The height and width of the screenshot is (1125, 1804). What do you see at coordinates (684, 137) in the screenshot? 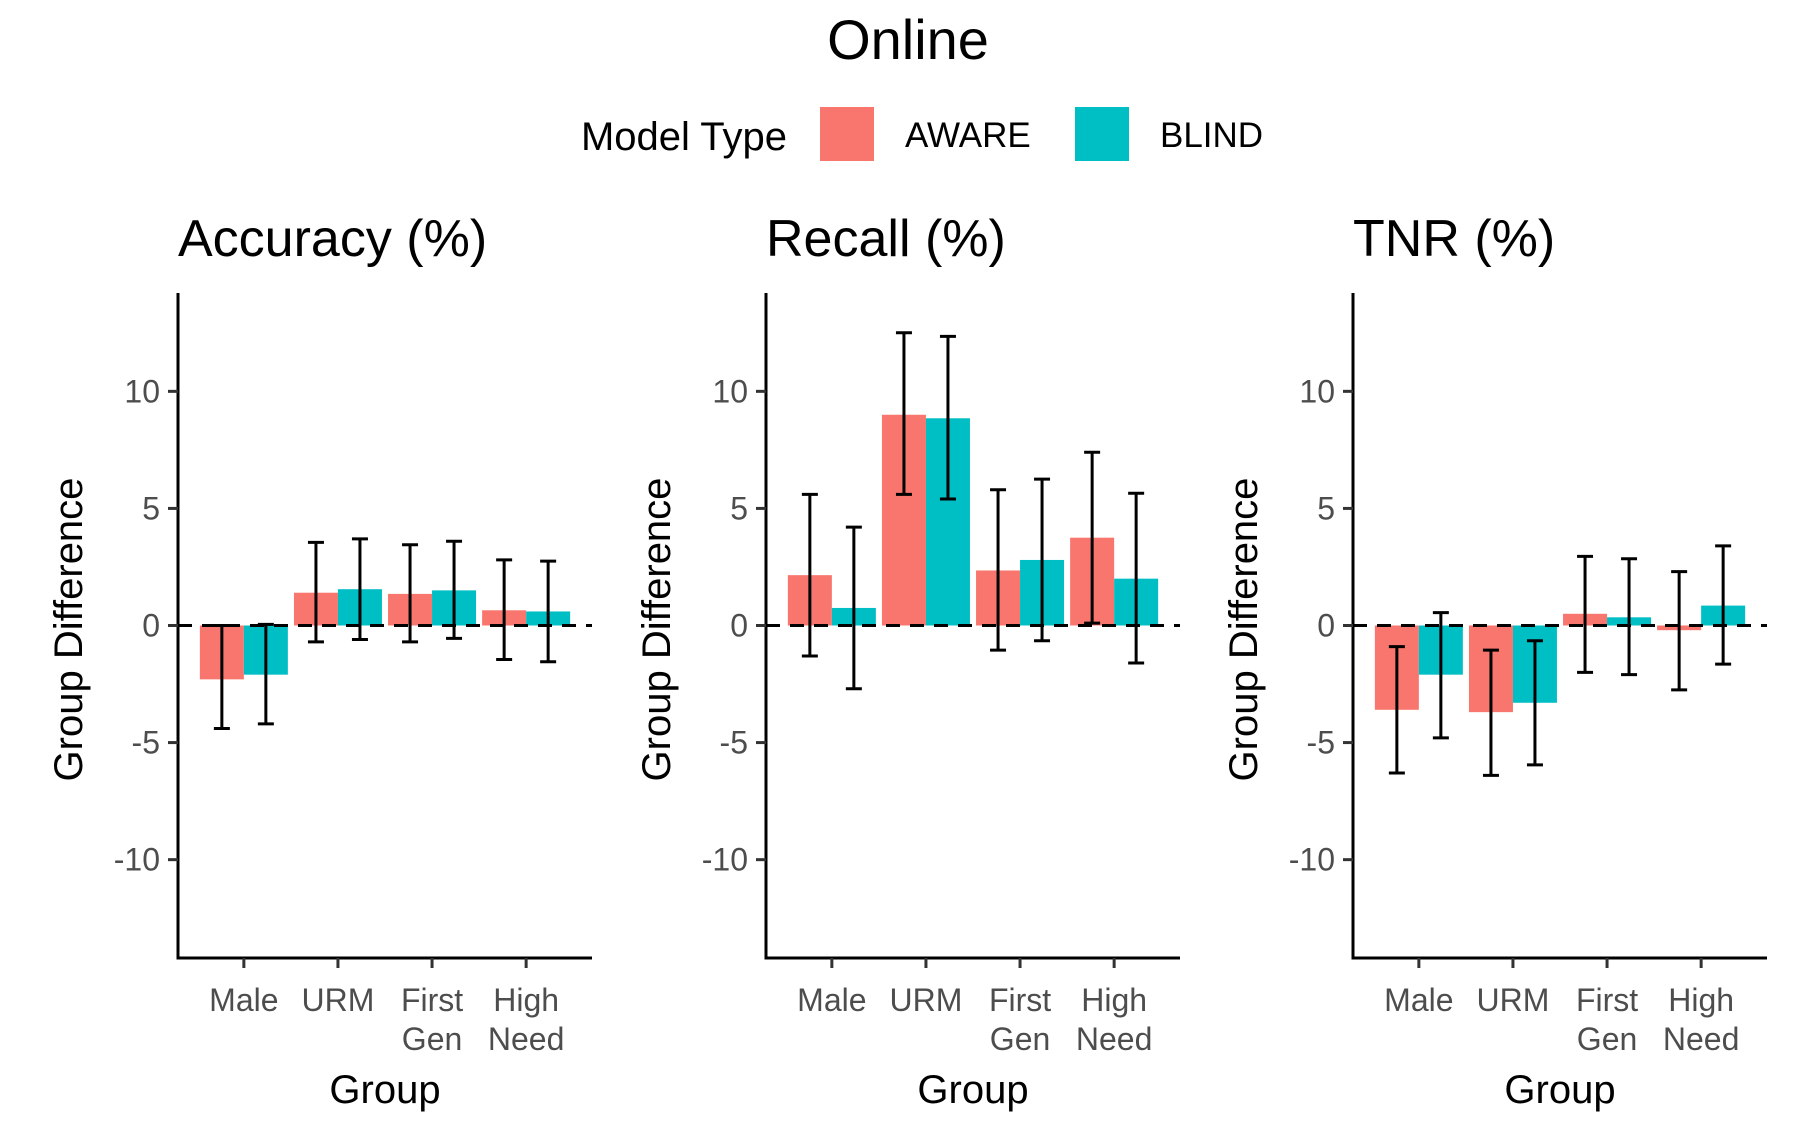
I see `legend-title: Model Type` at bounding box center [684, 137].